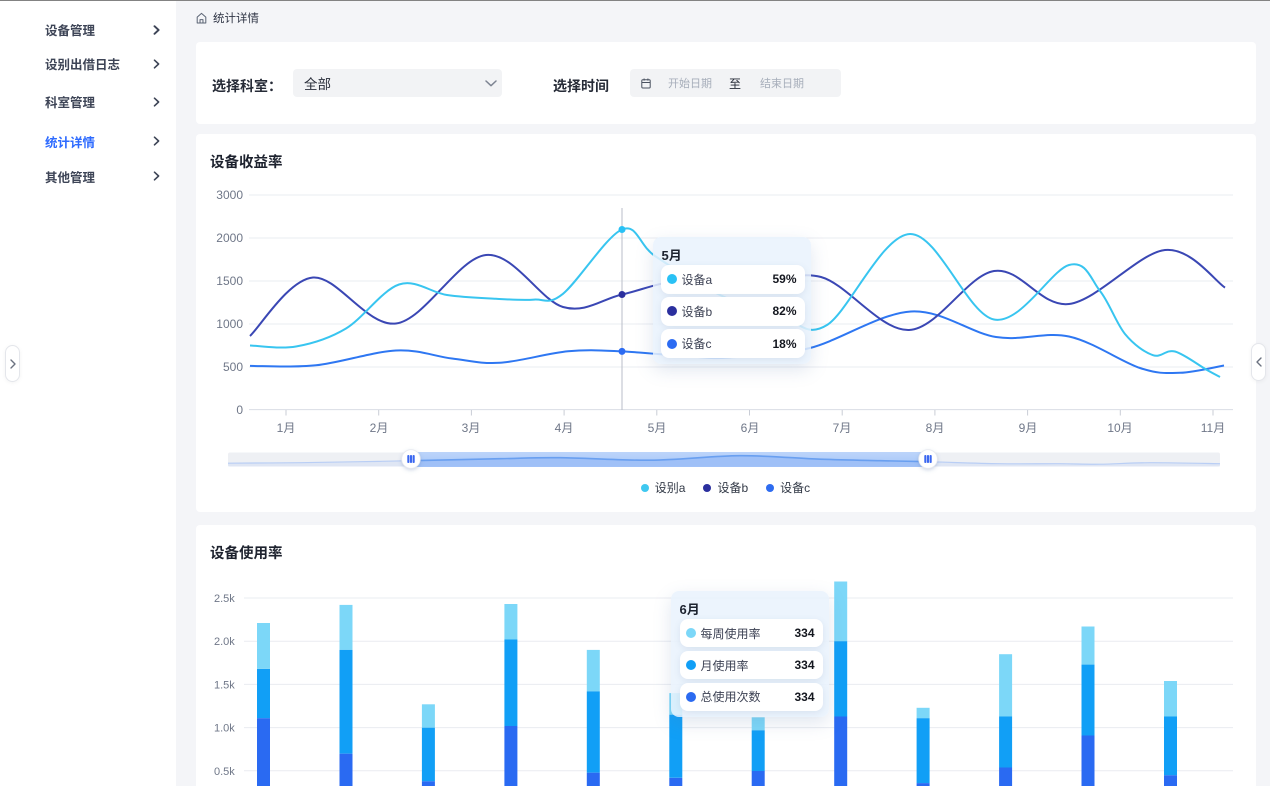  Describe the element at coordinates (229, 324) in the screenshot. I see `svg-text: 1000` at that location.